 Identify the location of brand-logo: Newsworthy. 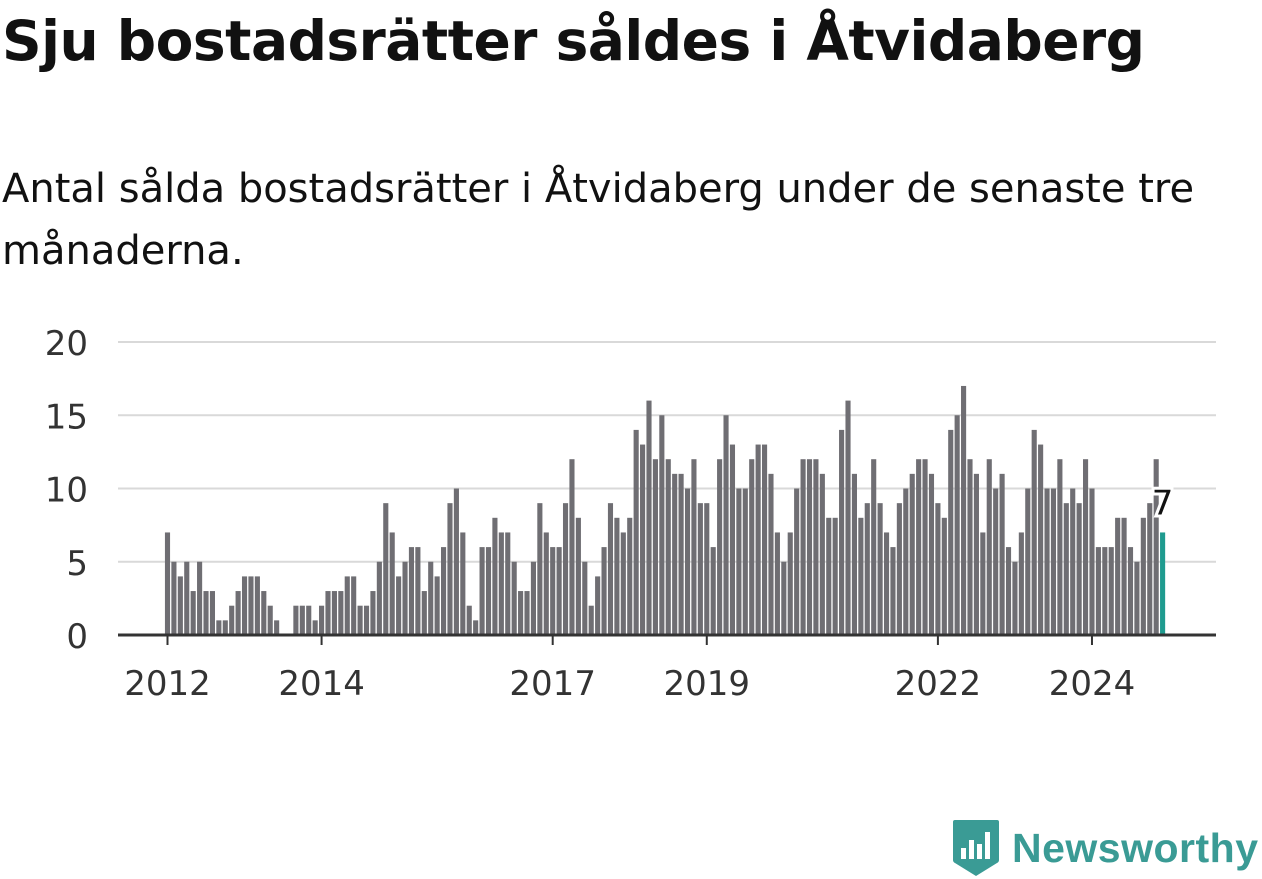
(1105, 848).